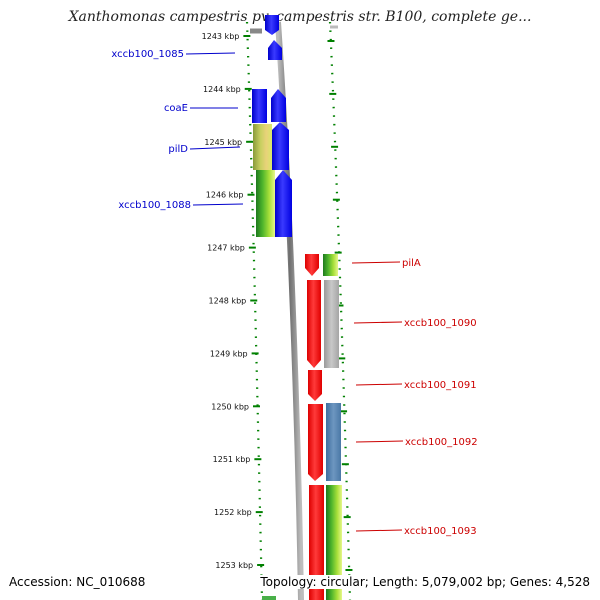 Image resolution: width=600 pixels, height=600 pixels. What do you see at coordinates (154, 205) in the screenshot?
I see `gene-label-xccb100_1088: xccb100_1088` at bounding box center [154, 205].